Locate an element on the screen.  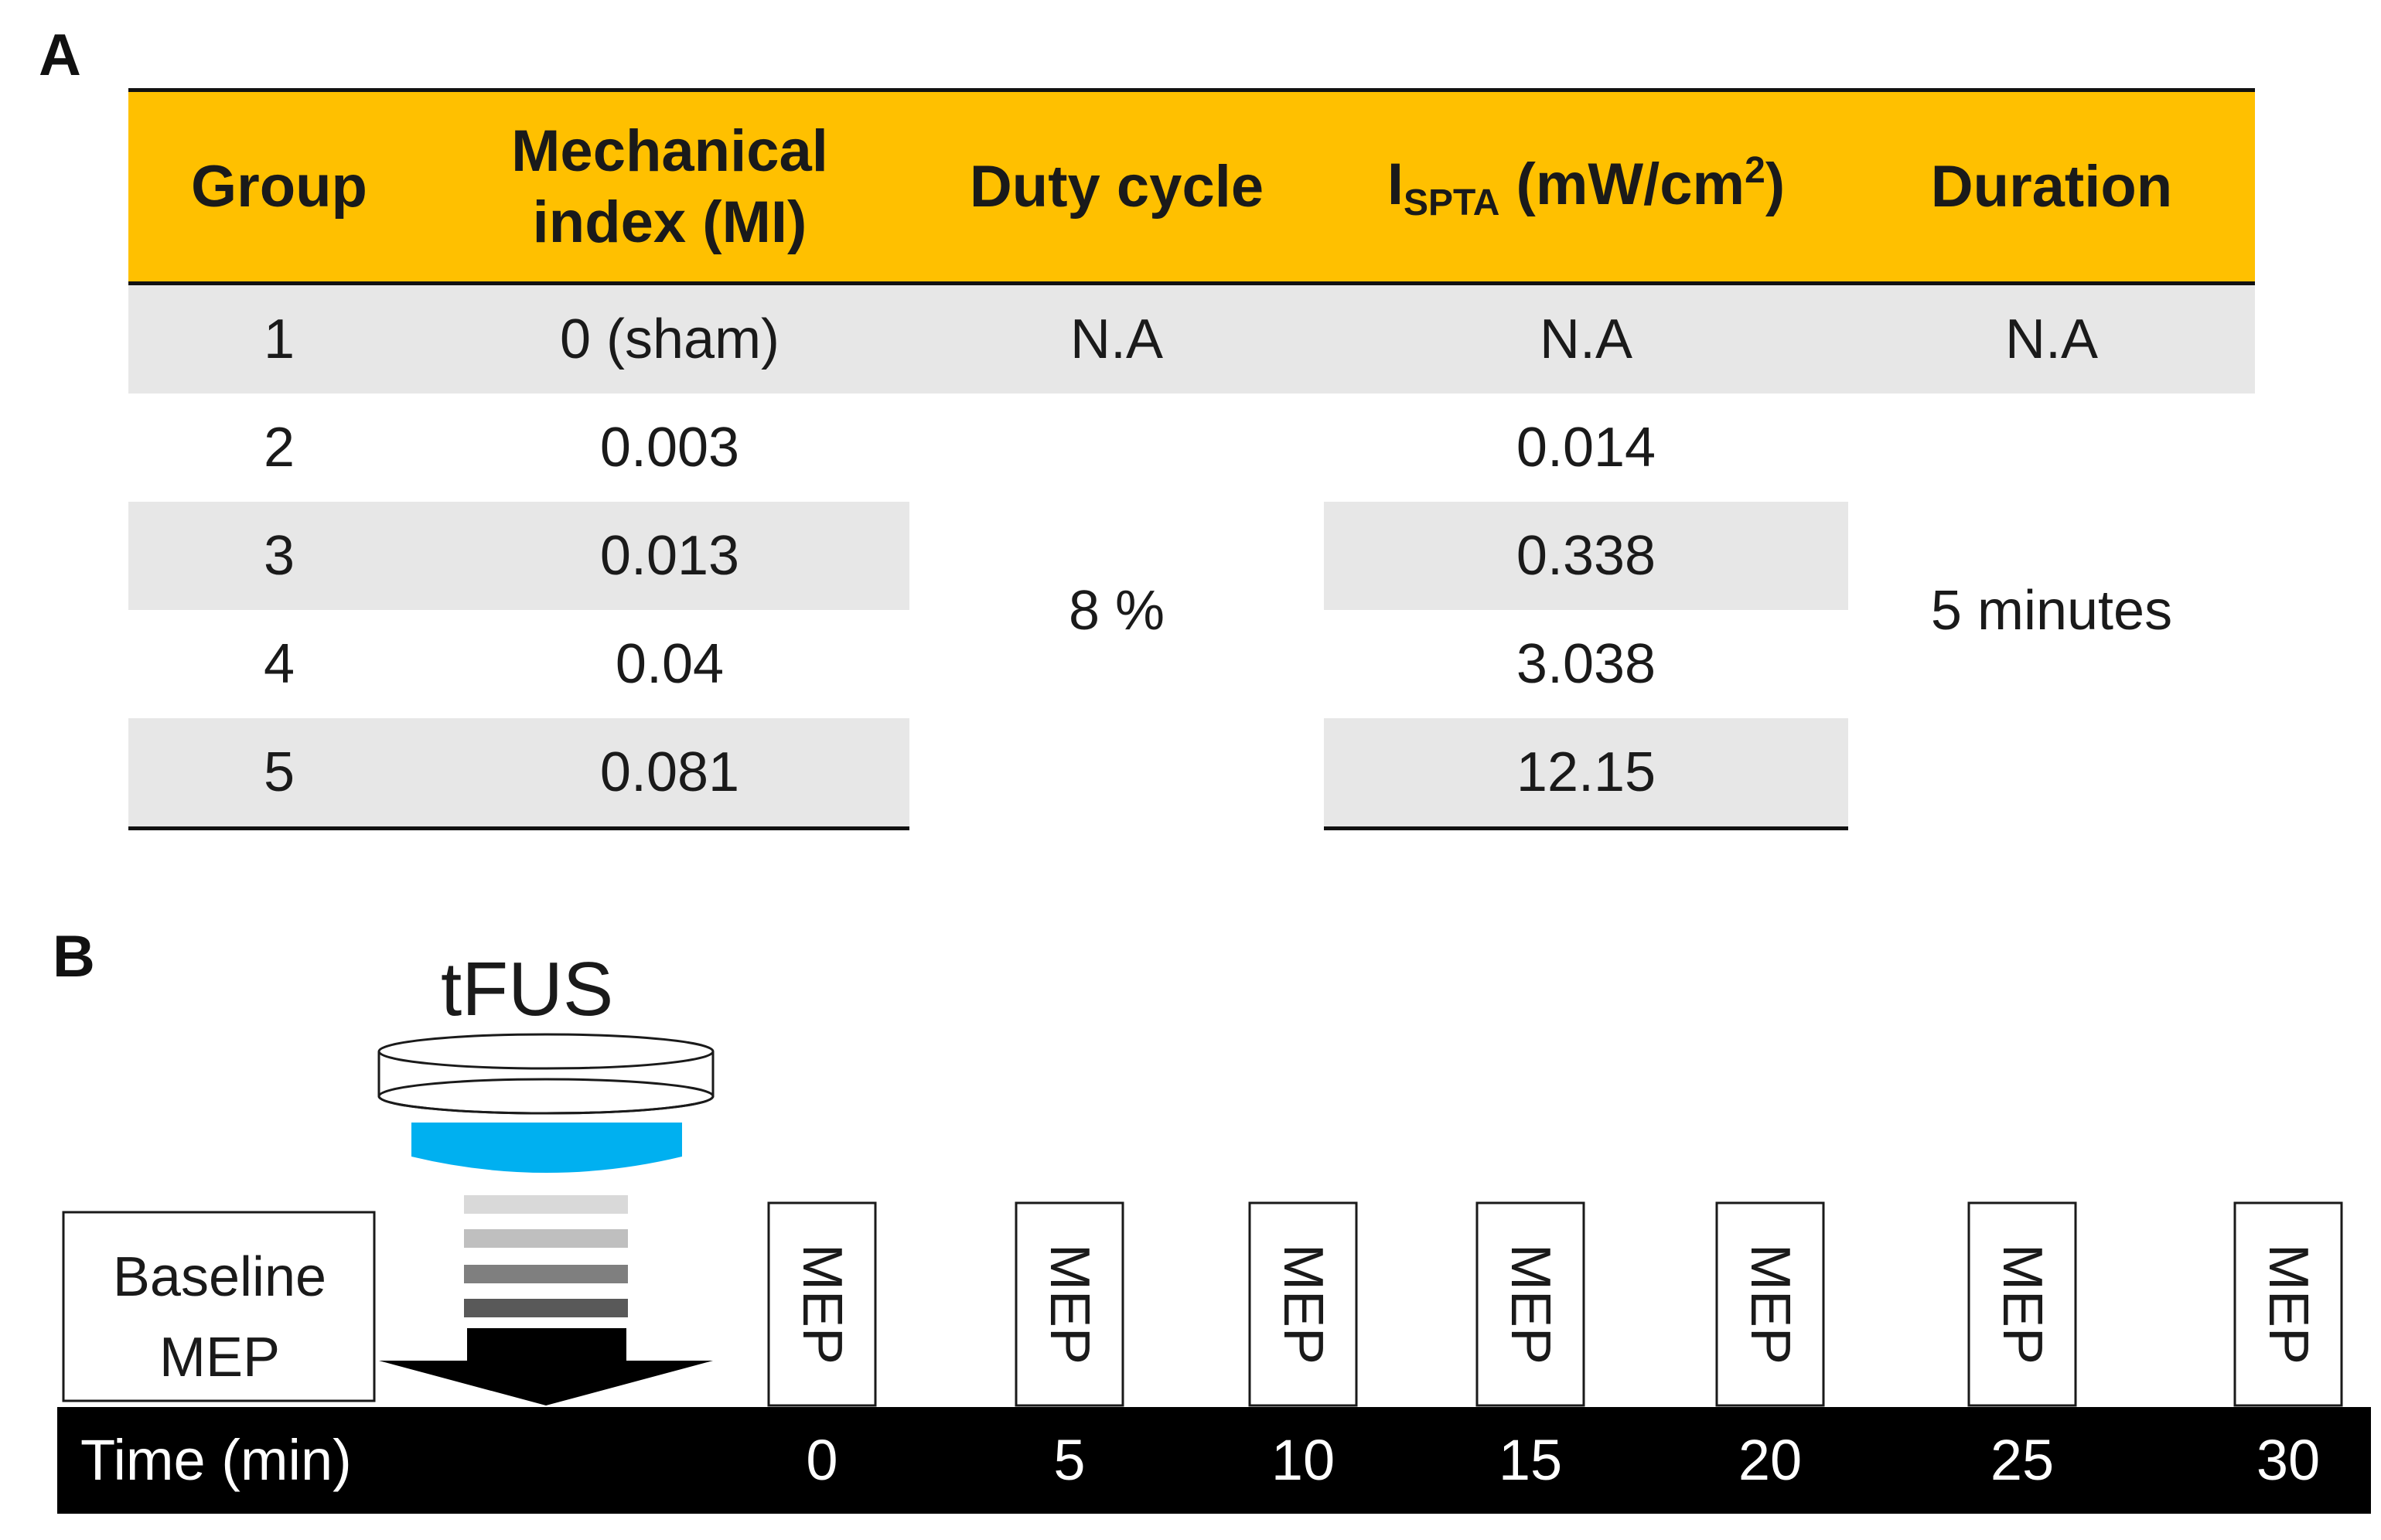
stimulation-arrow-icon is located at coordinates (546, 1366).